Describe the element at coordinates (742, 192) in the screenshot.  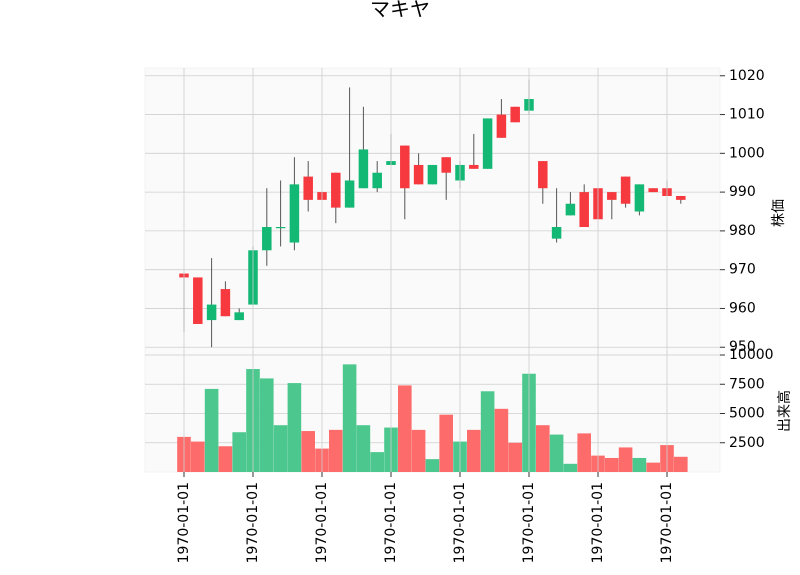
I see `price-tick-label: 990` at that location.